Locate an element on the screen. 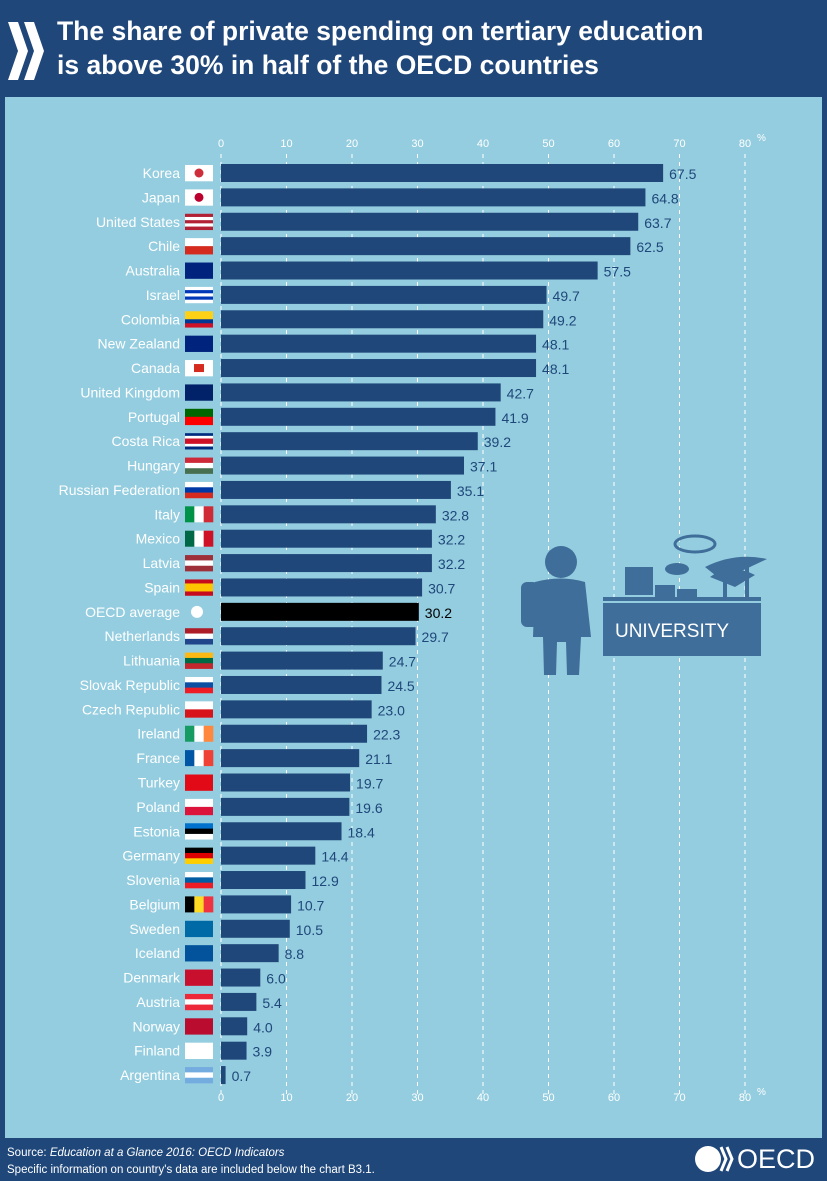 The width and height of the screenshot is (827, 1181). category-label: Italy is located at coordinates (167, 514).